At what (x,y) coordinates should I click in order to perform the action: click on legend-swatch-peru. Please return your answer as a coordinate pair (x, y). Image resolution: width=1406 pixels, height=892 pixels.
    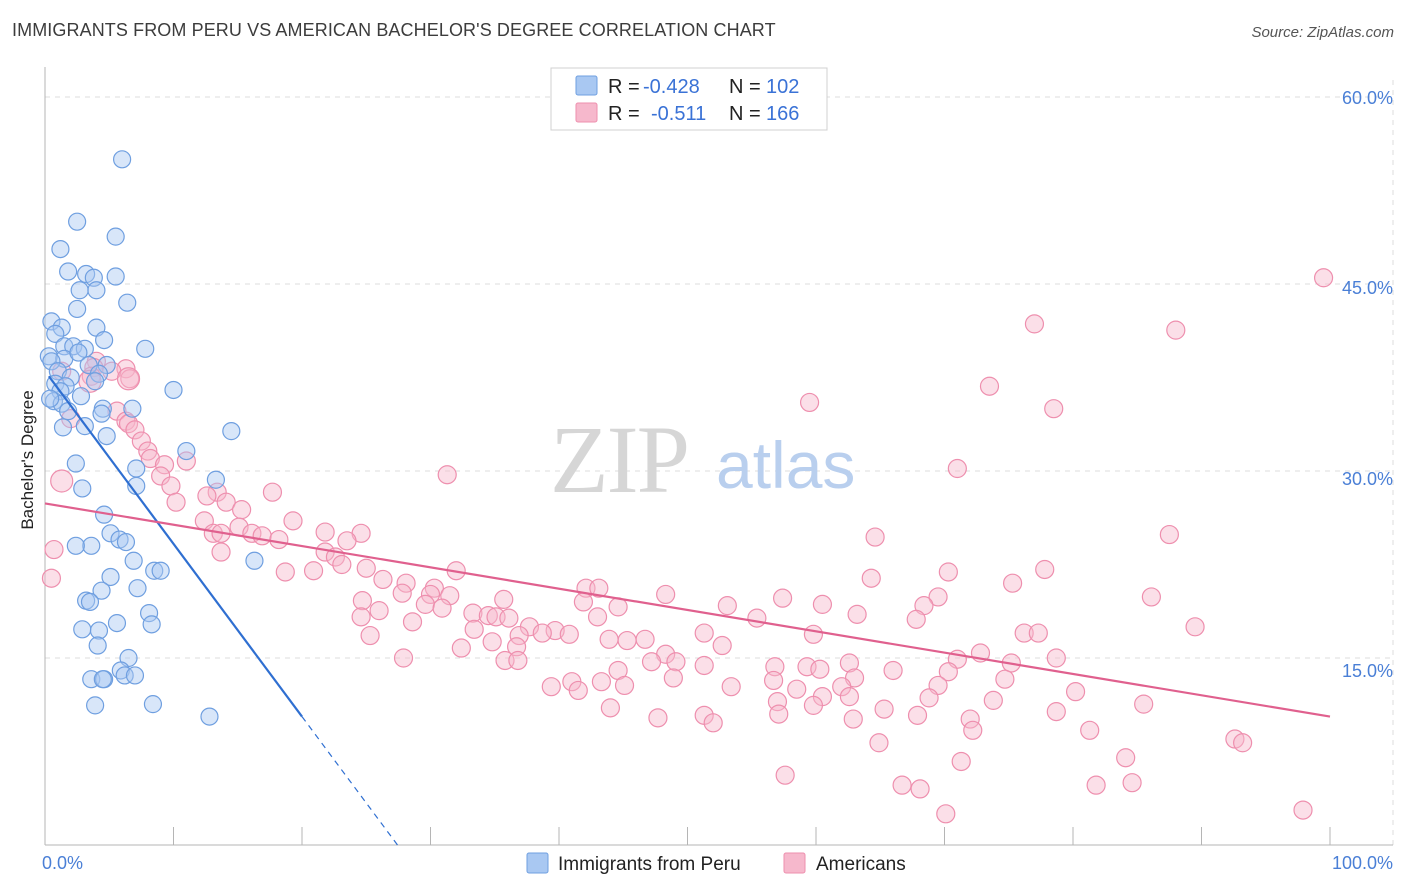
    Looking at the image, I should click on (586, 85).